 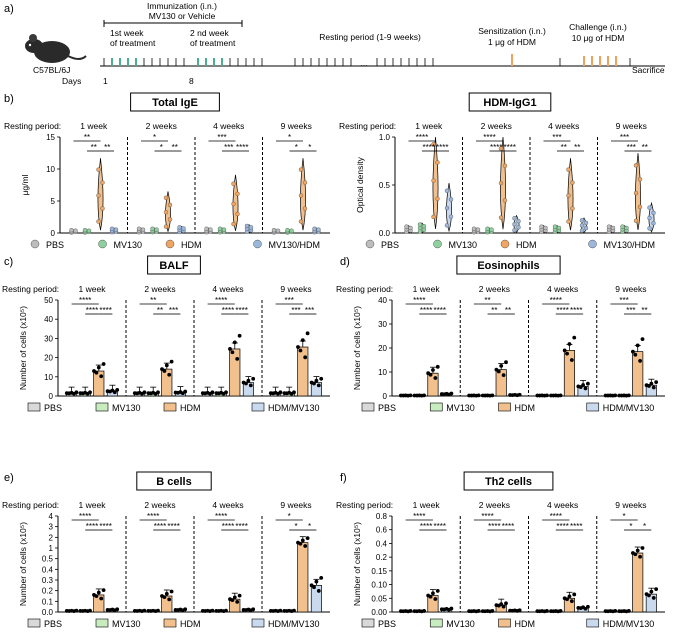 I want to click on y-tick-label: 1, so click(x=51, y=548).